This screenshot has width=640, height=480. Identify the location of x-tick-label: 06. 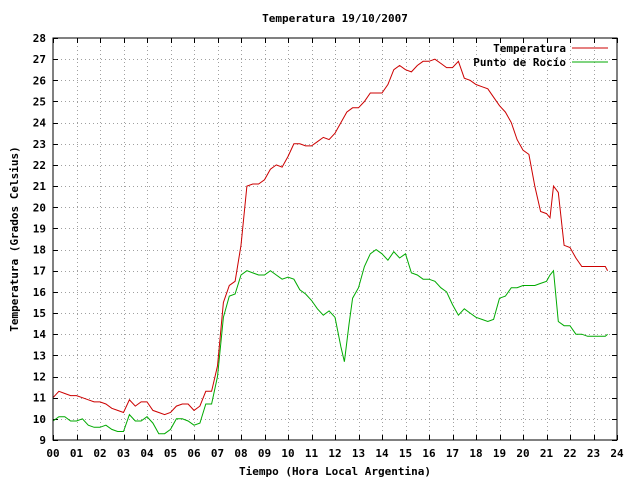
(194, 453).